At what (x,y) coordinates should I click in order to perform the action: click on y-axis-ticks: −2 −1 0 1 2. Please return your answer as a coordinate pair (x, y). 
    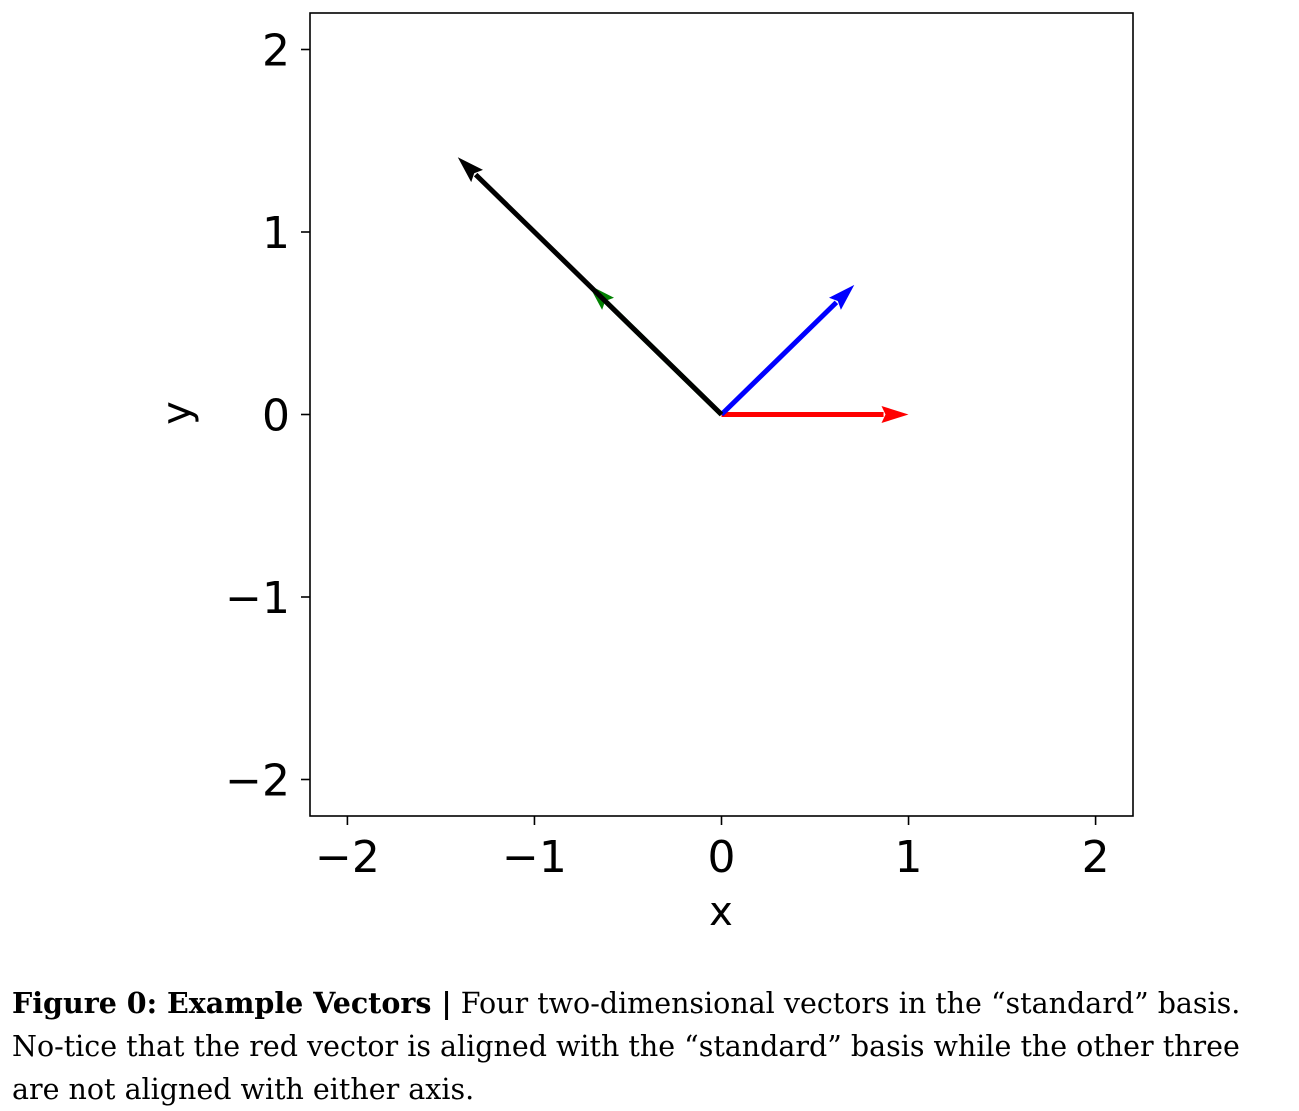
    Looking at the image, I should click on (267, 416).